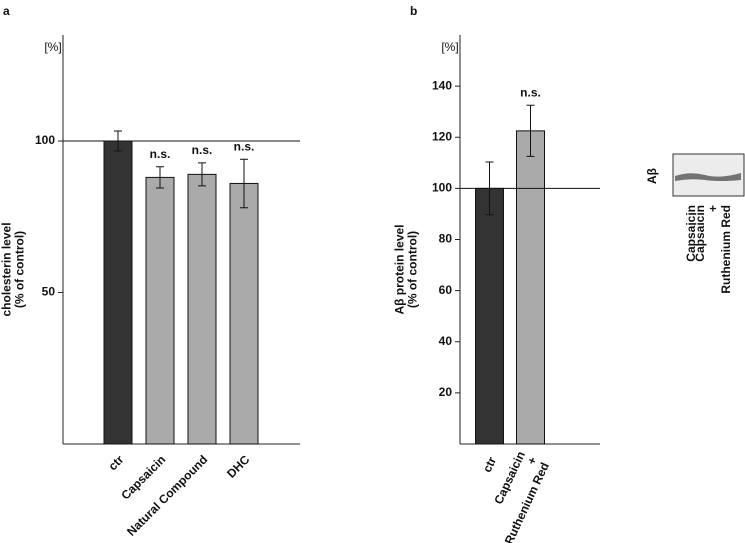  Describe the element at coordinates (49, 292) in the screenshot. I see `y-tick-label: 50` at that location.